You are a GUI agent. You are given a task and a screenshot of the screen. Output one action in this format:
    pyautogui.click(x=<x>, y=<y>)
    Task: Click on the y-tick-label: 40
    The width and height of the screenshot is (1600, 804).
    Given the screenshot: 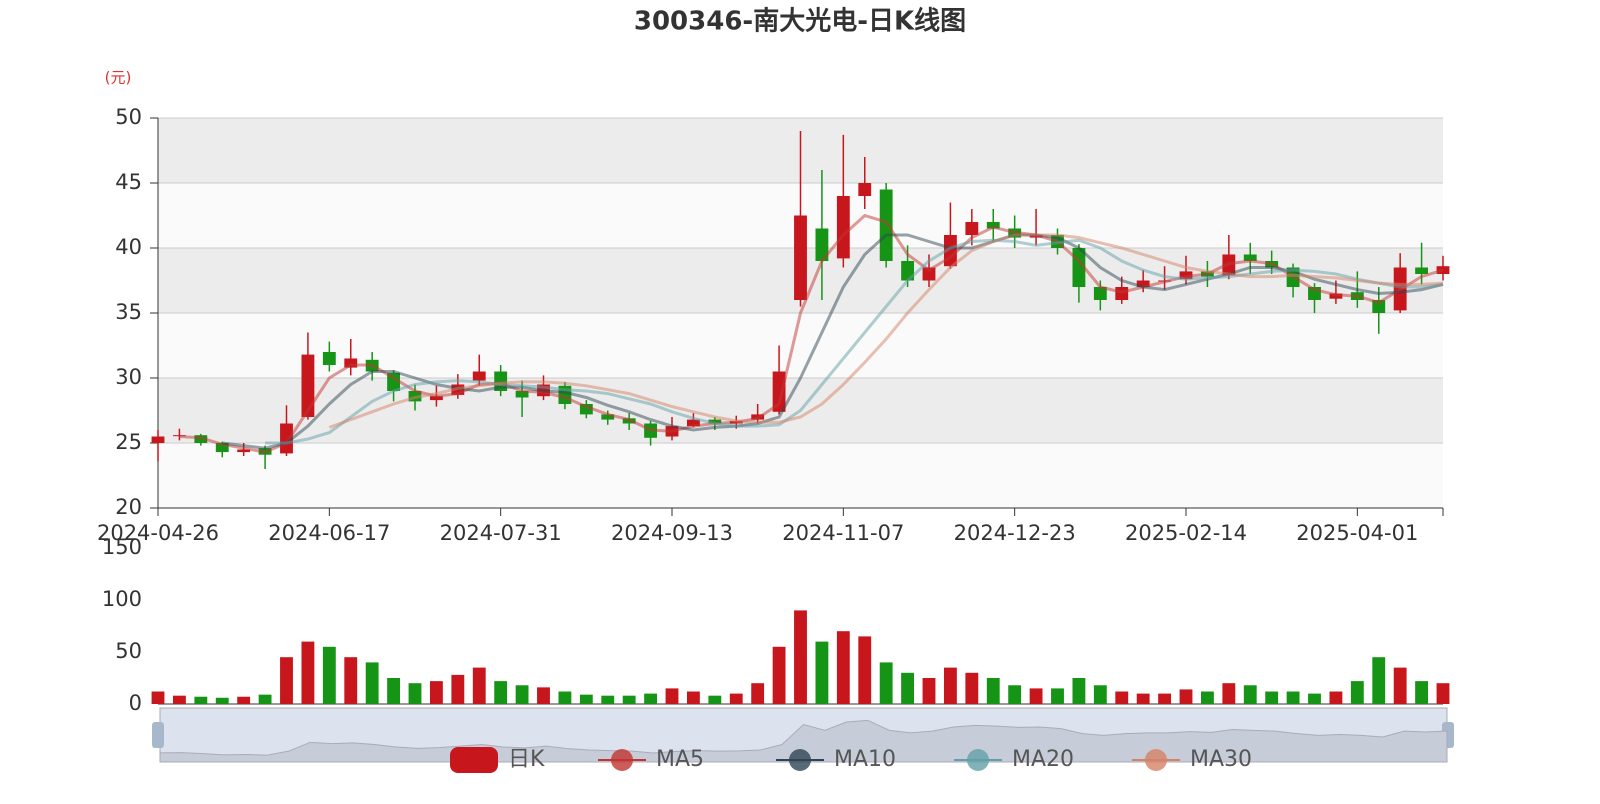 What is the action you would take?
    pyautogui.click(x=128, y=247)
    